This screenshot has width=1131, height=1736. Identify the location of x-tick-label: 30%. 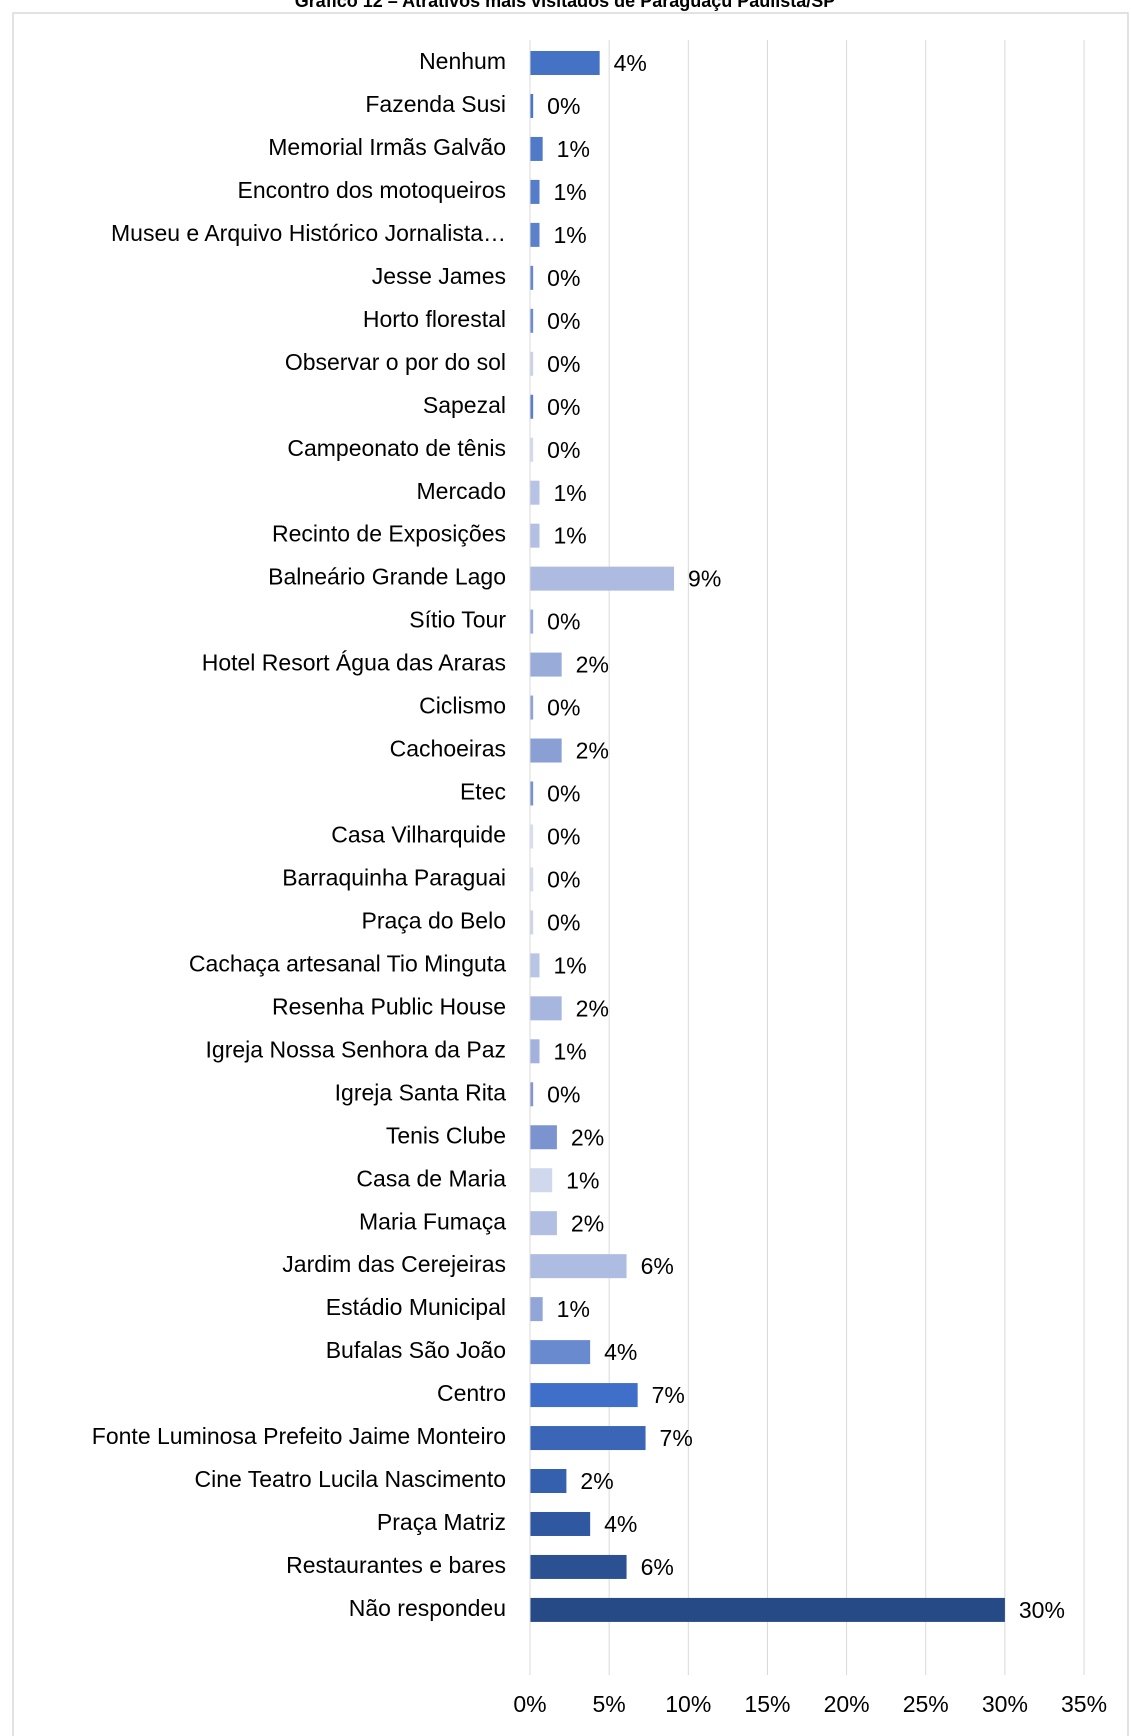
(1005, 1704).